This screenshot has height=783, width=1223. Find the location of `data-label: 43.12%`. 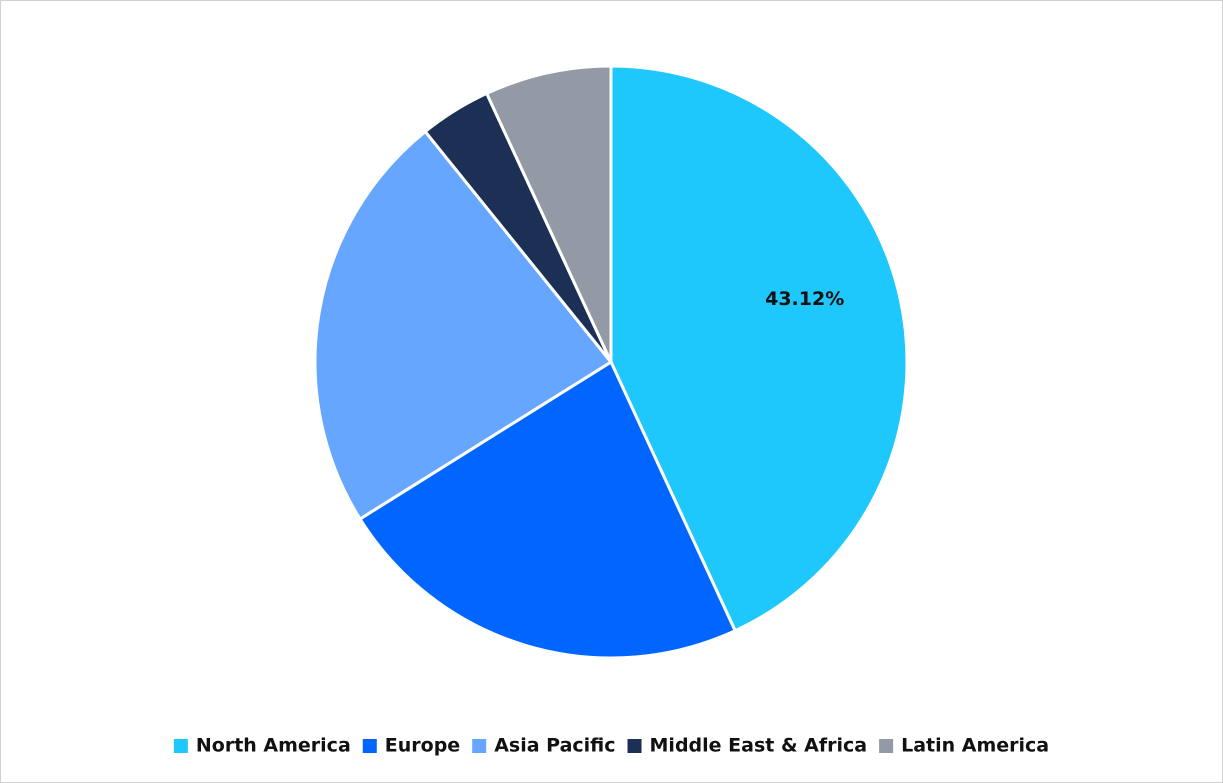

data-label: 43.12% is located at coordinates (804, 299).